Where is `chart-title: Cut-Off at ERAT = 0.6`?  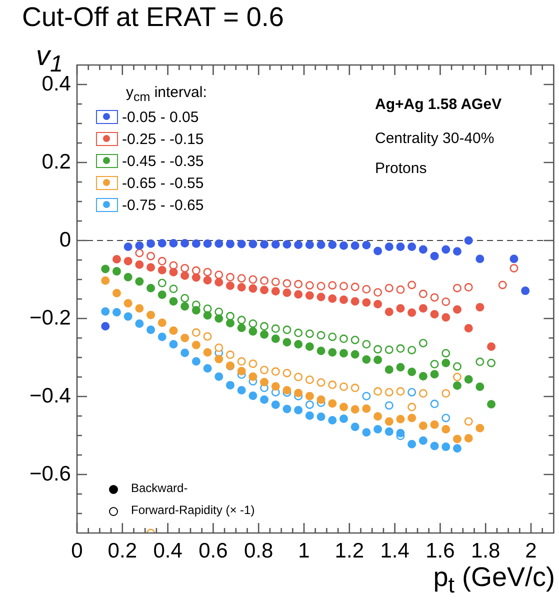 chart-title: Cut-Off at ERAT = 0.6 is located at coordinates (153, 17).